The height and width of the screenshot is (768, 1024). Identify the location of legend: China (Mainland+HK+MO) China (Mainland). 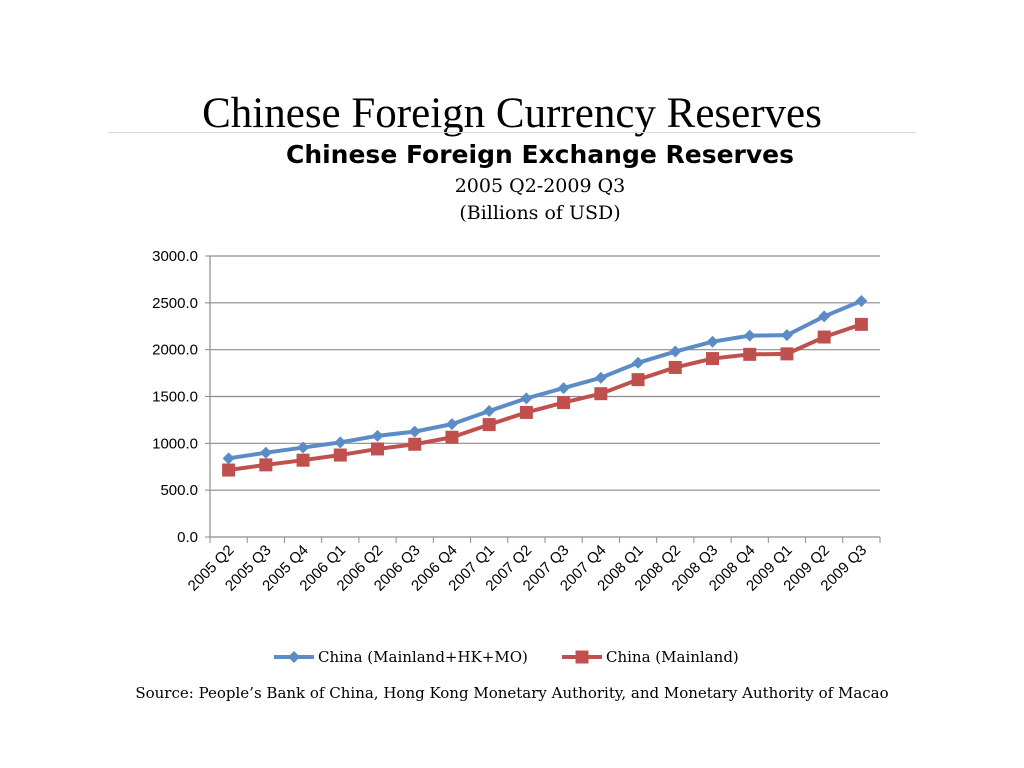
(506, 657).